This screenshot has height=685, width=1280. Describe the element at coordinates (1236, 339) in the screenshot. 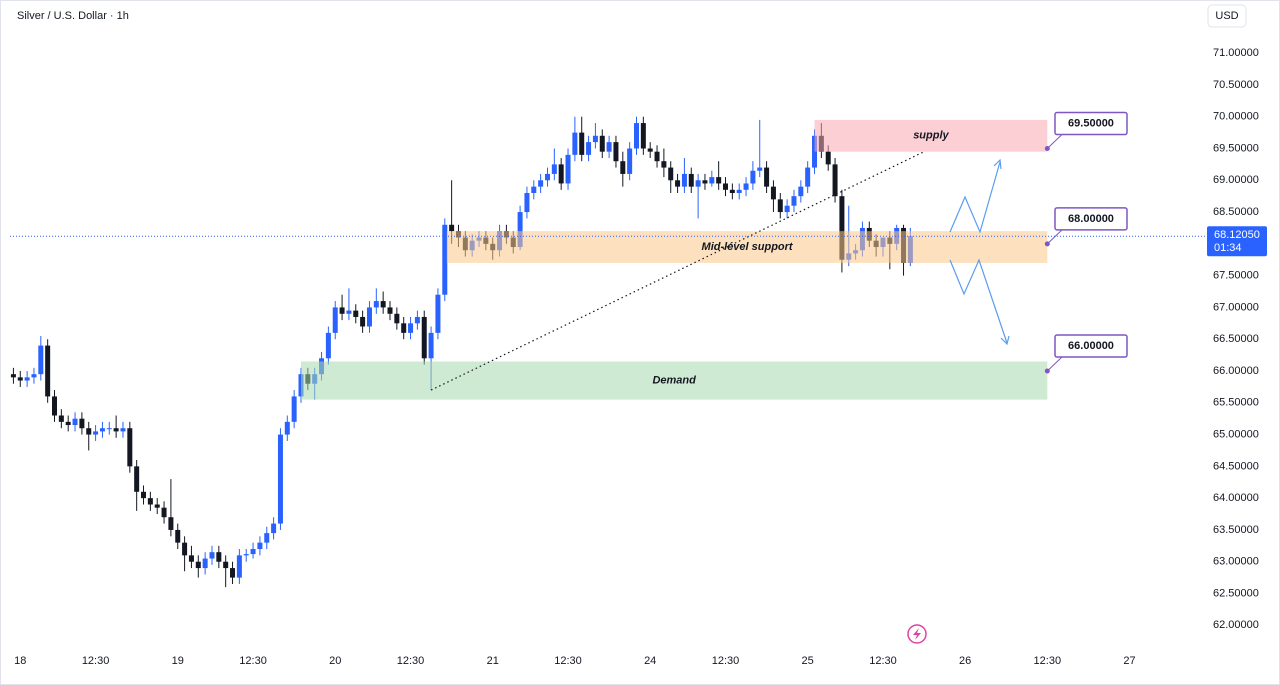

I see `y-tick-label: 66.50000` at that location.